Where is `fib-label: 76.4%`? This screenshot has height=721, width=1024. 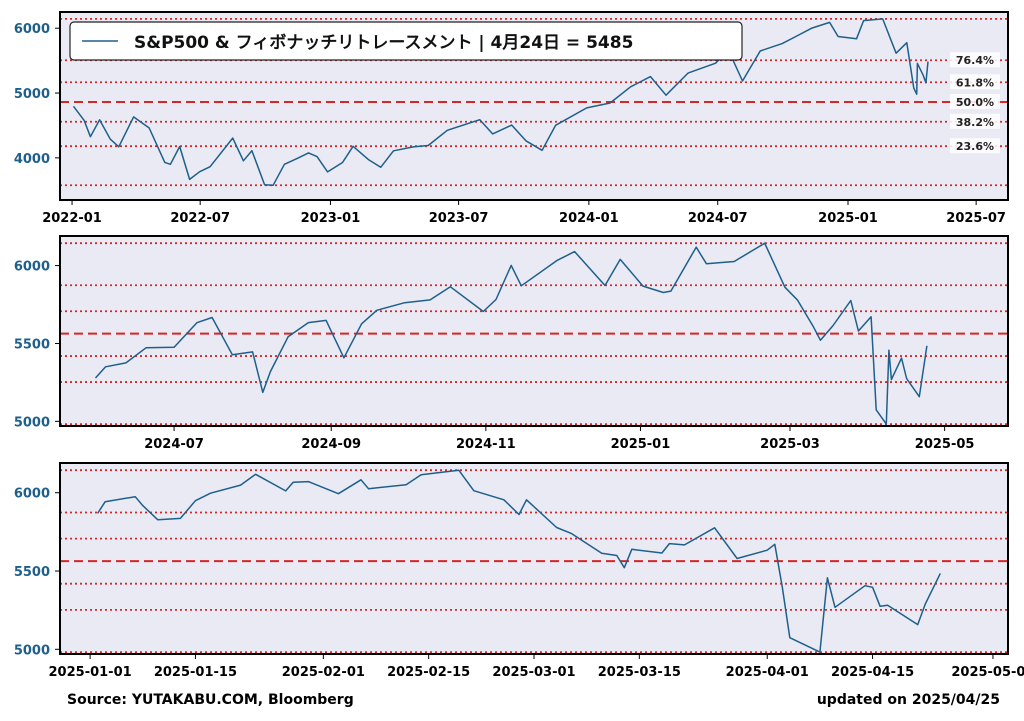 fib-label: 76.4% is located at coordinates (975, 60).